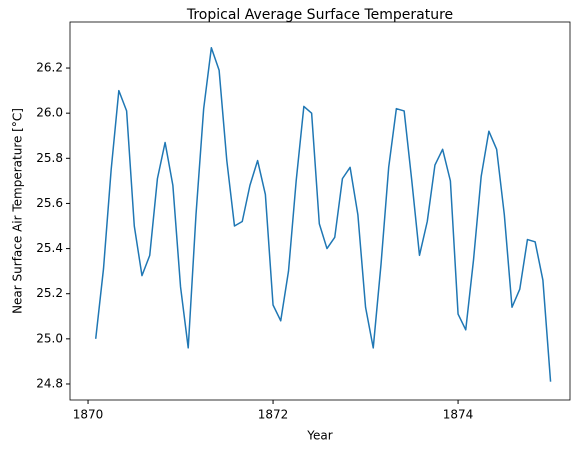  Describe the element at coordinates (49, 203) in the screenshot. I see `y-tick-label: 25.6` at that location.